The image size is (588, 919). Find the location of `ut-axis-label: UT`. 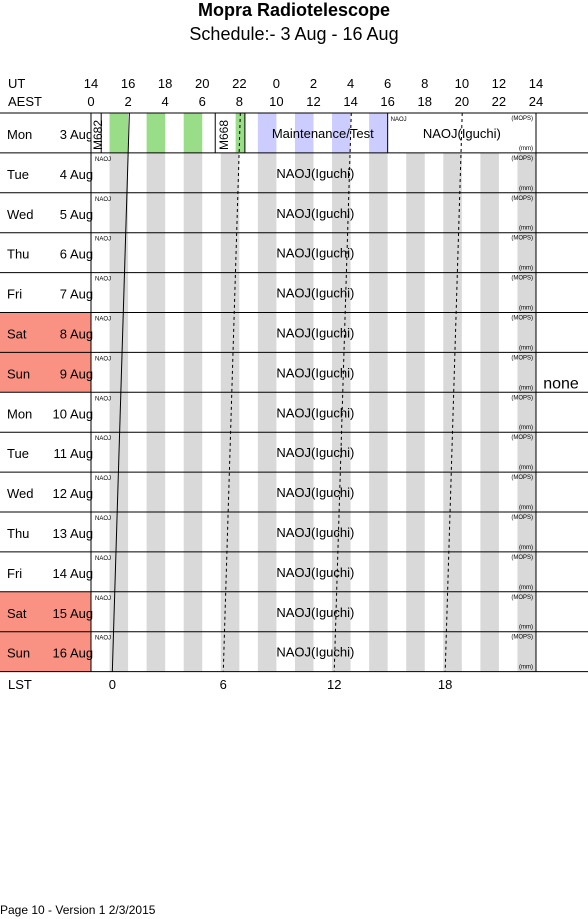

ut-axis-label: UT is located at coordinates (17, 83).